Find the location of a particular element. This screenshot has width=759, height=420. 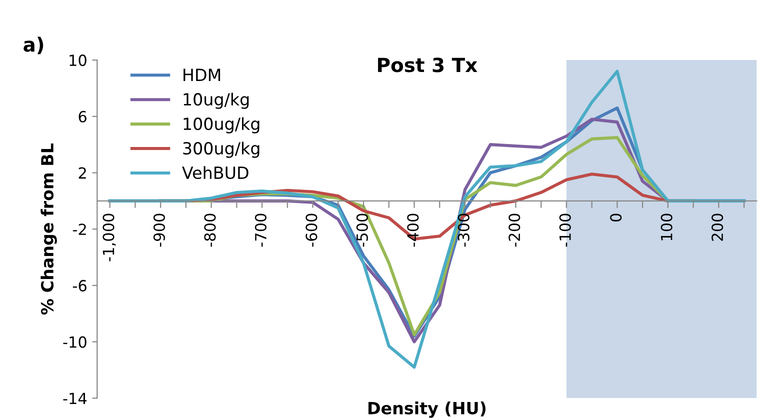

y-tick-label: -10 is located at coordinates (74, 342).